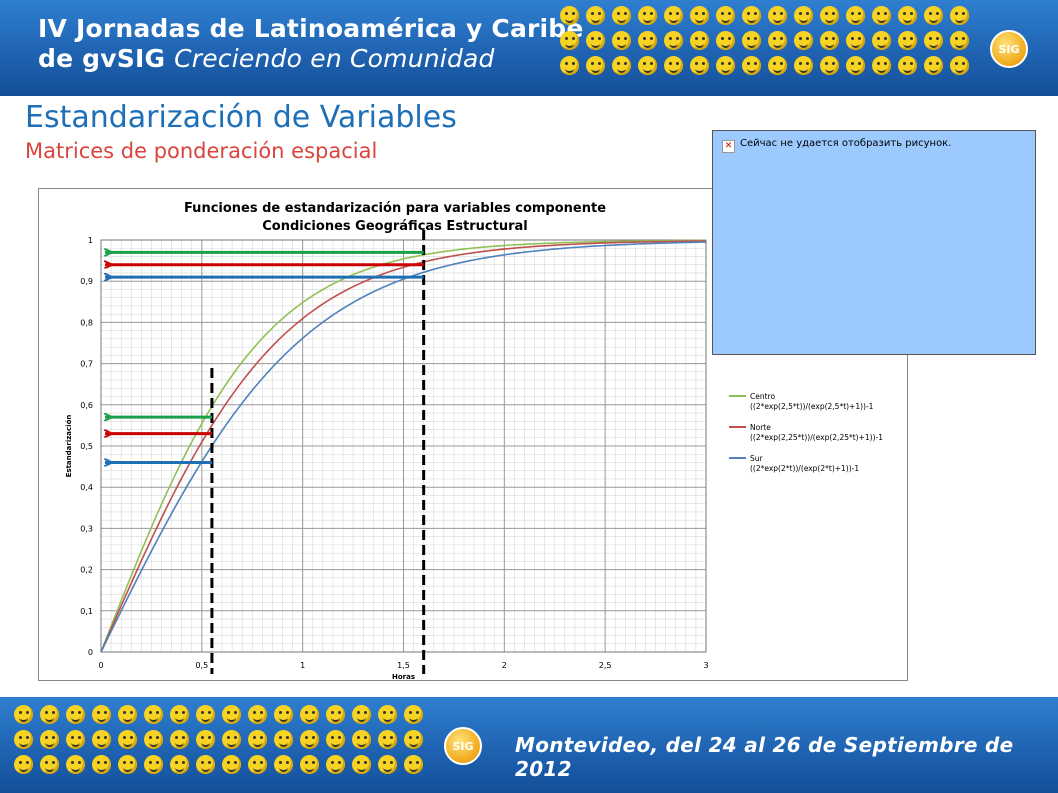  I want to click on x-tick-label: 2, so click(504, 665).